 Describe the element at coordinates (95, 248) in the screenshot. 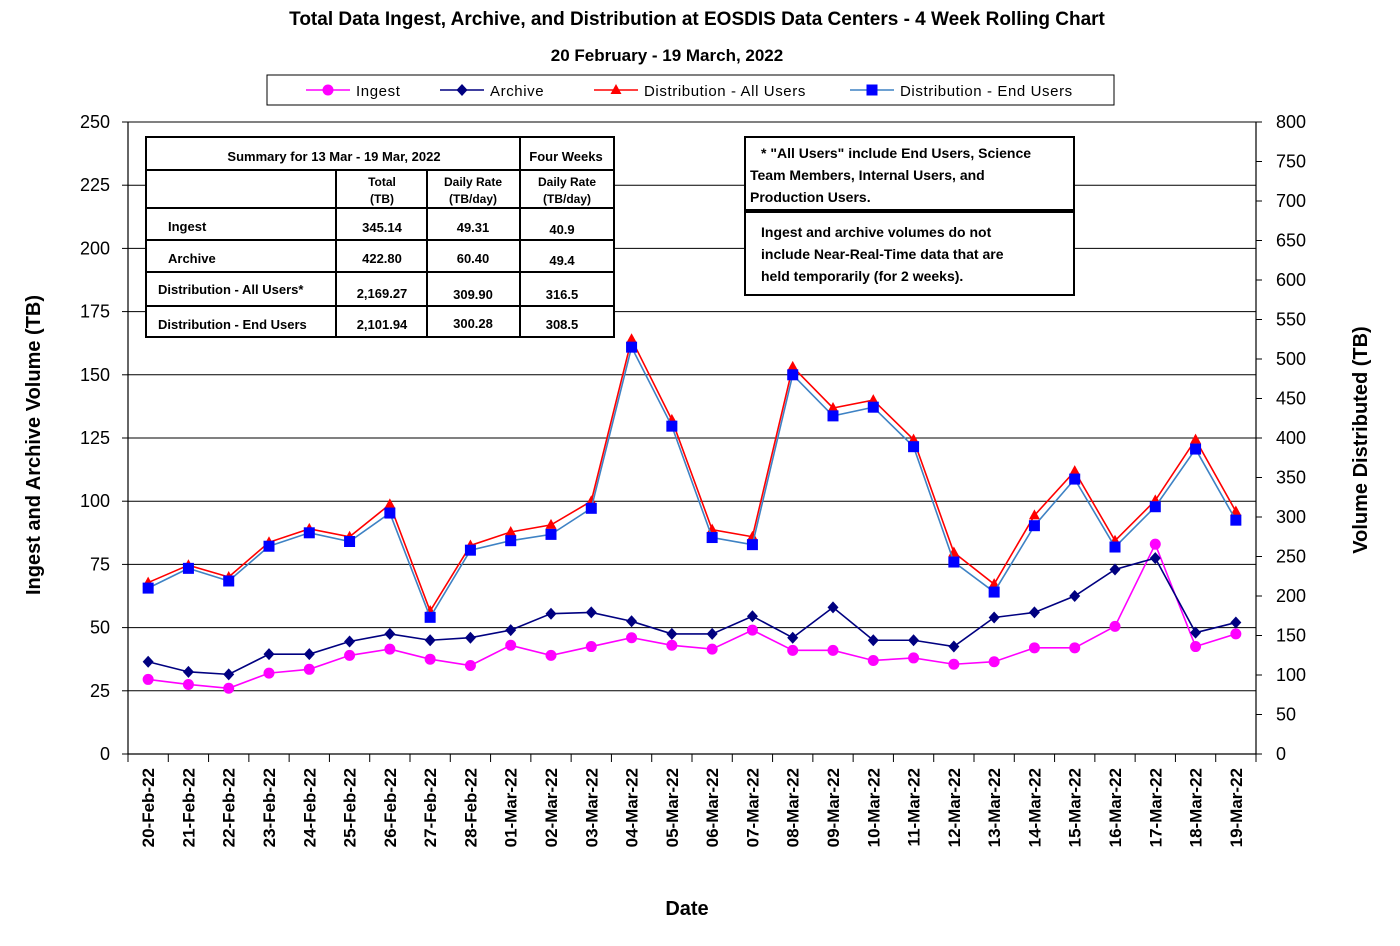

I see `y-tick-label: 200` at that location.